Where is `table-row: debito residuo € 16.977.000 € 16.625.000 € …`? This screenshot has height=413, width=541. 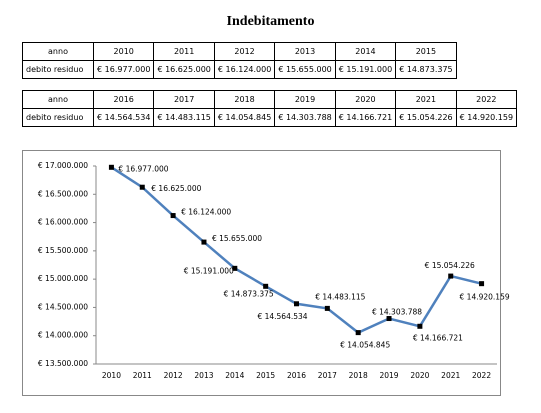
table-row: debito residuo € 16.977.000 € 16.625.000 € … is located at coordinates (239, 69).